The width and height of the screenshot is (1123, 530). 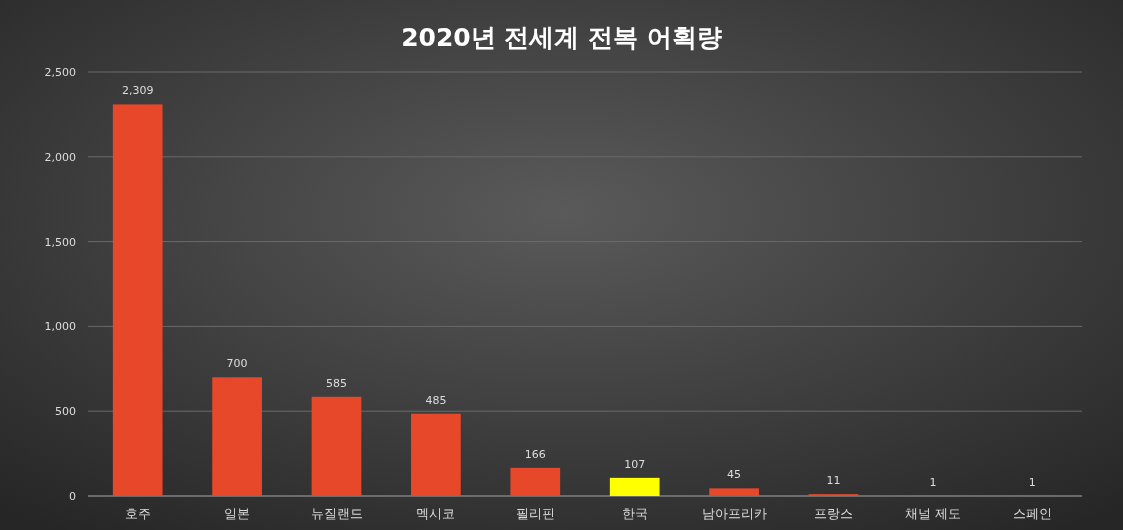 I want to click on data-label: 45, so click(x=734, y=475).